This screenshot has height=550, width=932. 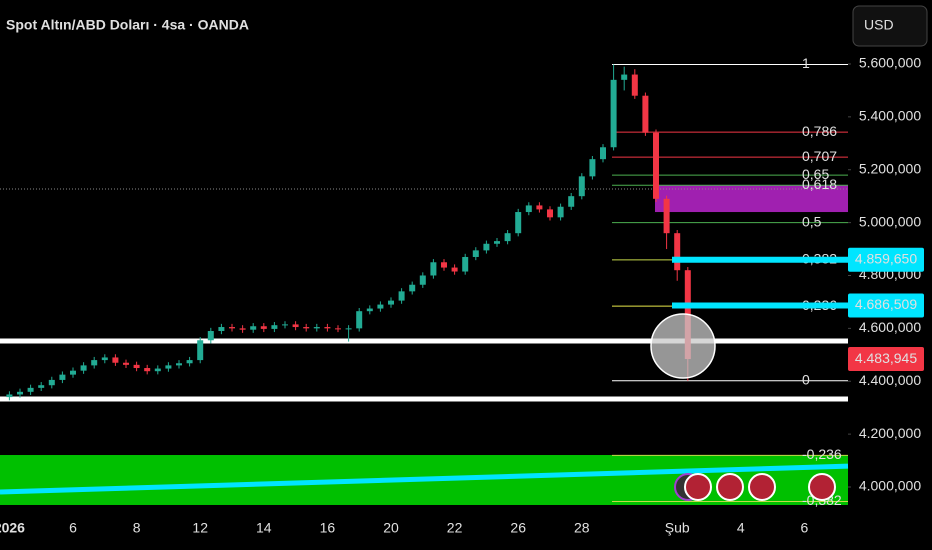 What do you see at coordinates (391, 528) in the screenshot?
I see `x-tick-label: 20` at bounding box center [391, 528].